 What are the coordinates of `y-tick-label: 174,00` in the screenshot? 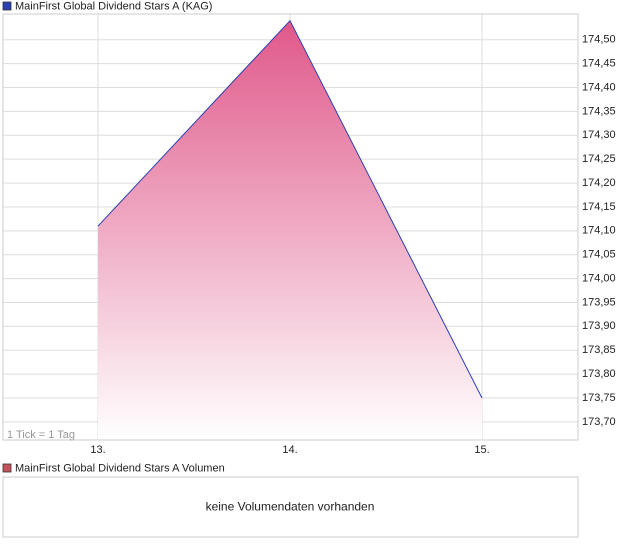 It's located at (599, 278).